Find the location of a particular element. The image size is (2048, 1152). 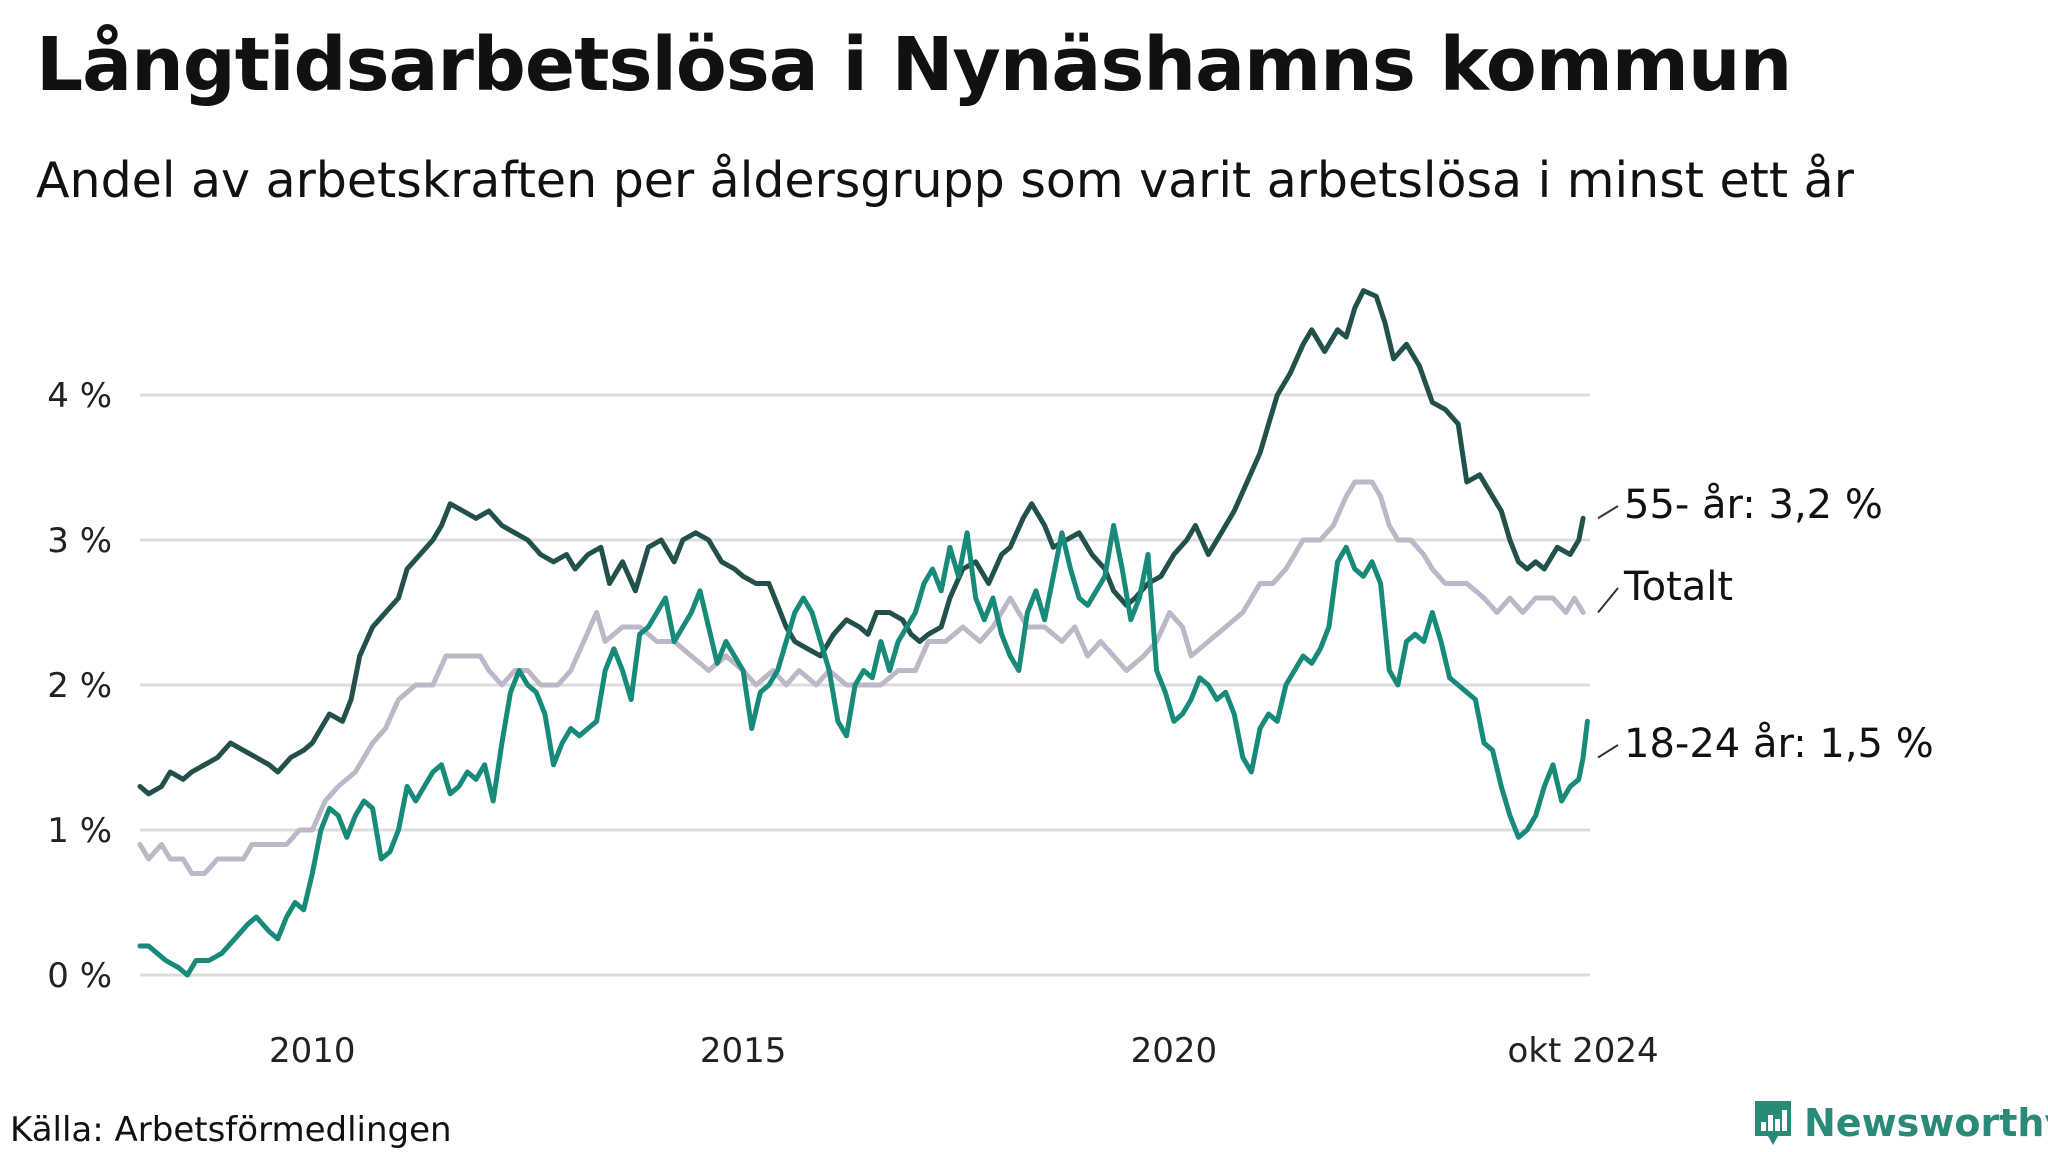

series-end-labels: Totalt 55- år: 3,2 % 18-24 år: 1,5 % is located at coordinates (1765, 624).